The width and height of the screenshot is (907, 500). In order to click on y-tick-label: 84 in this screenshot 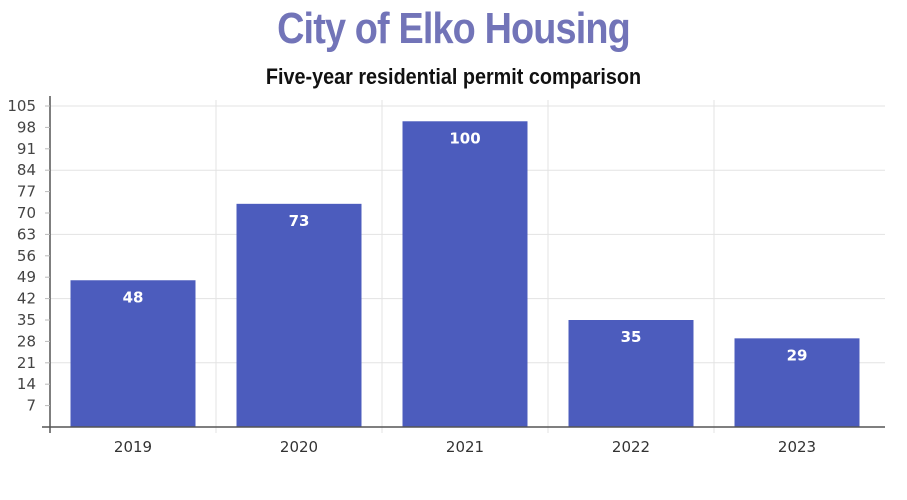, I will do `click(26, 170)`.